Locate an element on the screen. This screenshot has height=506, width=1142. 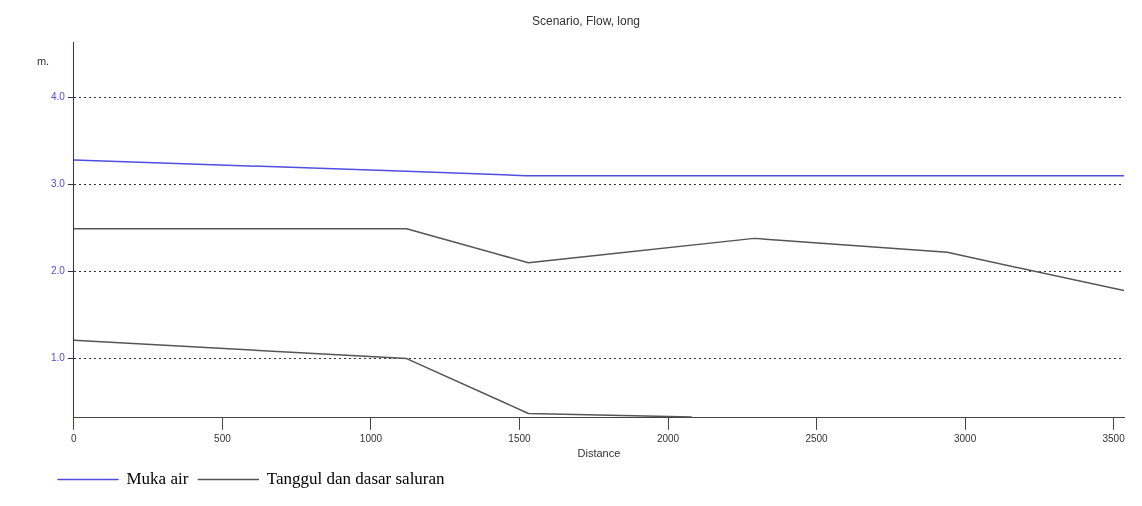
x-axis-title: Distance is located at coordinates (599, 453).